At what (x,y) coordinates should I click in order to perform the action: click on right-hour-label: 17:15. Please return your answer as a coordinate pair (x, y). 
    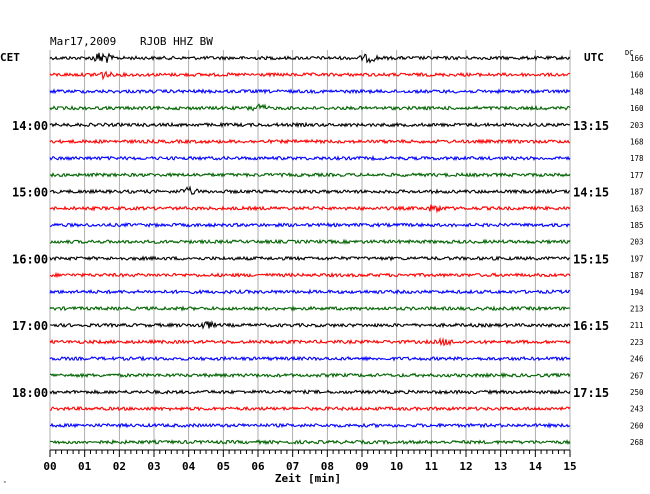
    Looking at the image, I should click on (591, 393).